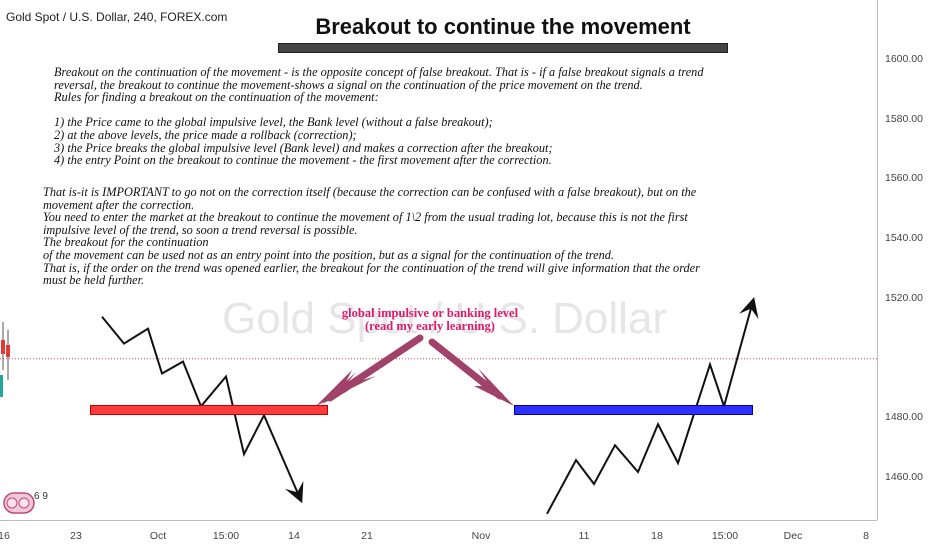  What do you see at coordinates (117, 17) in the screenshot?
I see `symbol-label: Gold Spot / U.S. Dollar, 240, FOREX.com` at bounding box center [117, 17].